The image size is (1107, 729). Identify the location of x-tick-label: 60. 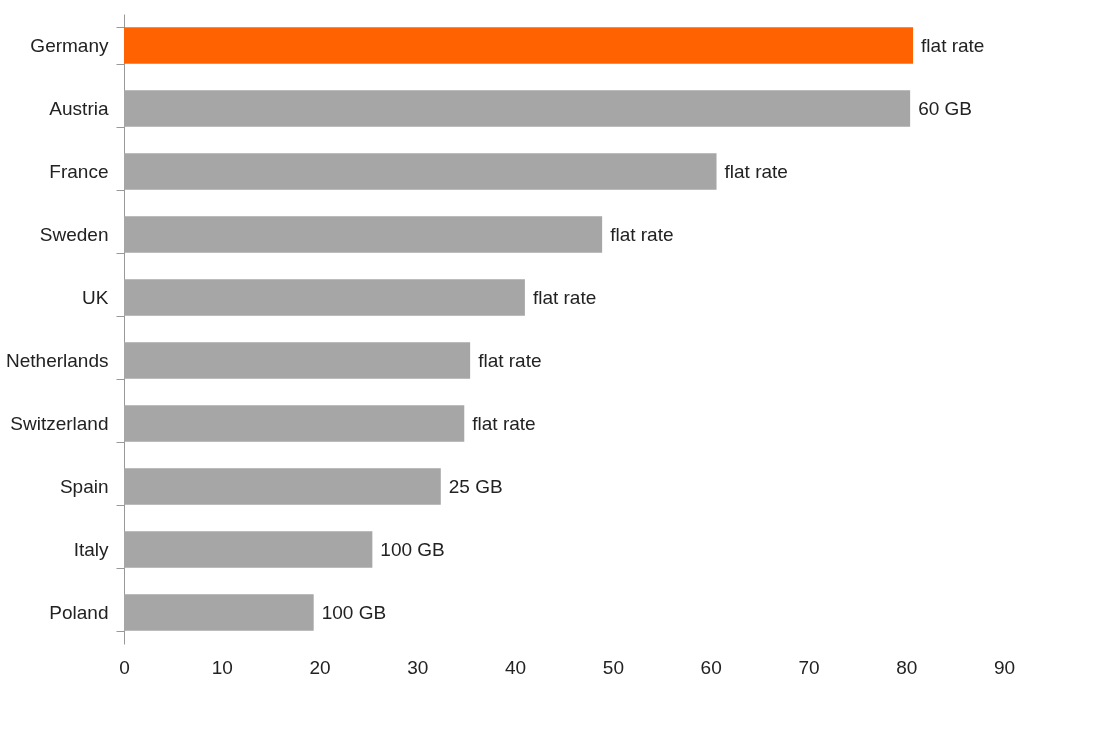
(711, 667).